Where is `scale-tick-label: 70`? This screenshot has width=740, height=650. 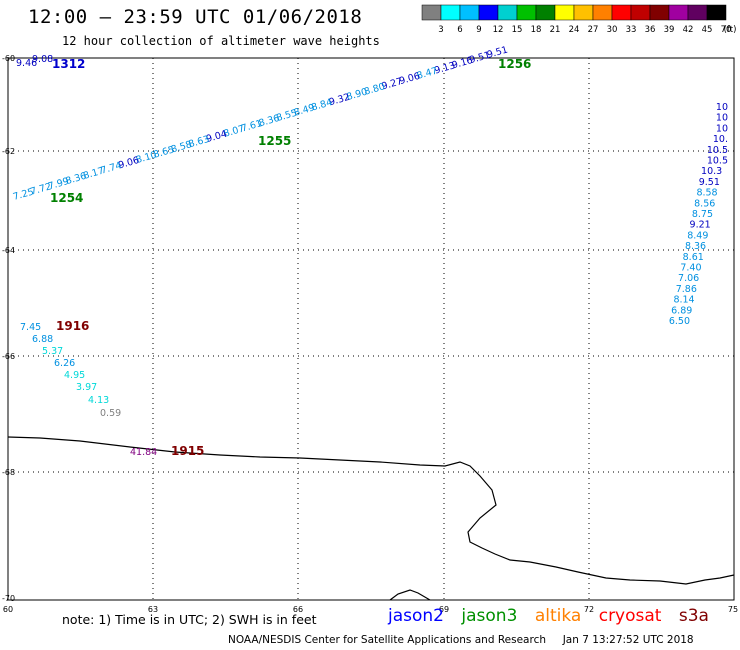
scale-tick-label: 70 is located at coordinates (726, 30).